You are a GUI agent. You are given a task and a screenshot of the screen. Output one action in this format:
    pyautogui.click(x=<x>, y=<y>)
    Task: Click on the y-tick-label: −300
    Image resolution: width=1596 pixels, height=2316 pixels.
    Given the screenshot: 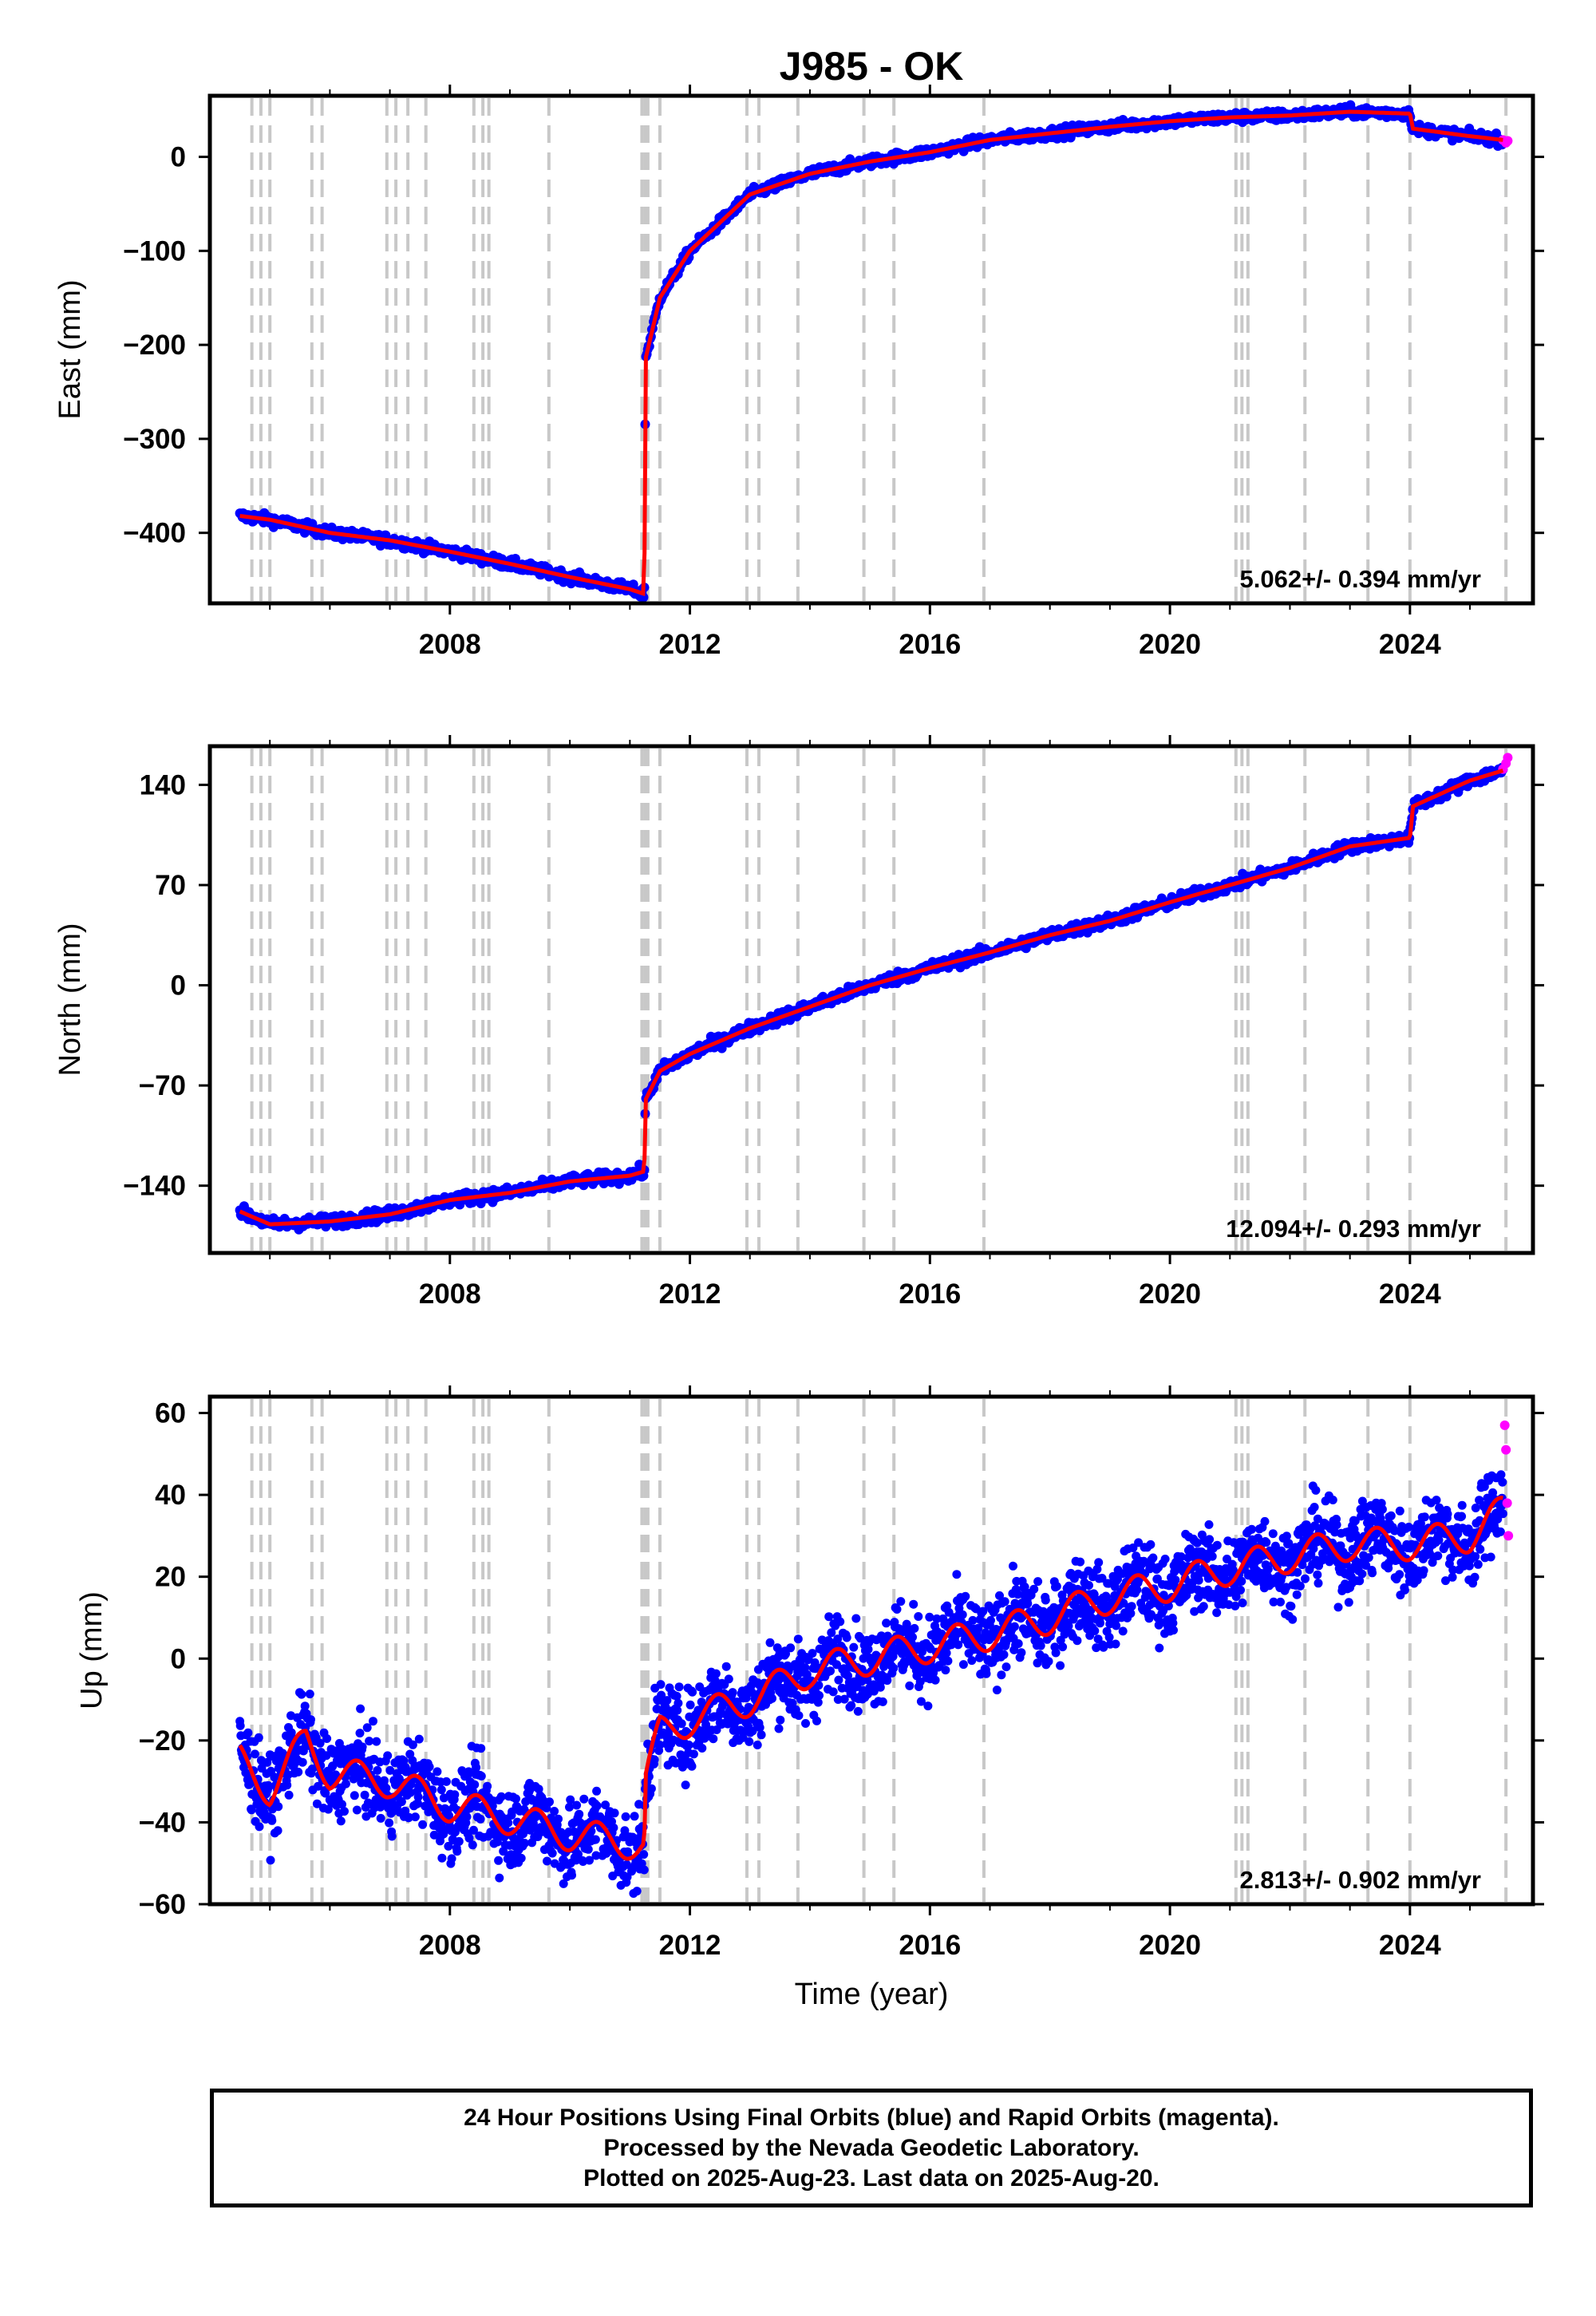 What is the action you would take?
    pyautogui.click(x=154, y=439)
    